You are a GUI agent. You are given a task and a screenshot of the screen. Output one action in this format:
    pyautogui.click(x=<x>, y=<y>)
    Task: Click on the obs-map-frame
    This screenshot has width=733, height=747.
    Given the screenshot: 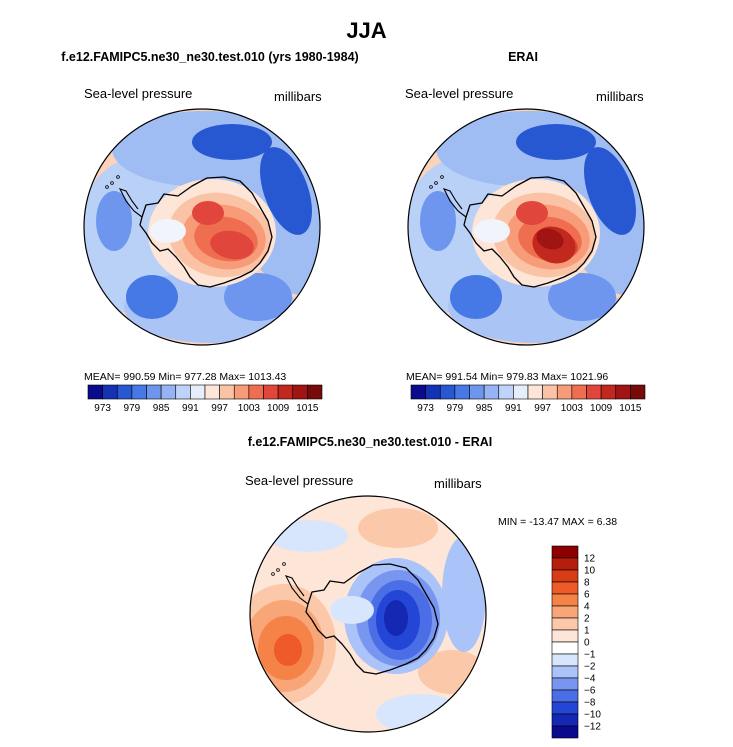 What is the action you would take?
    pyautogui.click(x=526, y=227)
    